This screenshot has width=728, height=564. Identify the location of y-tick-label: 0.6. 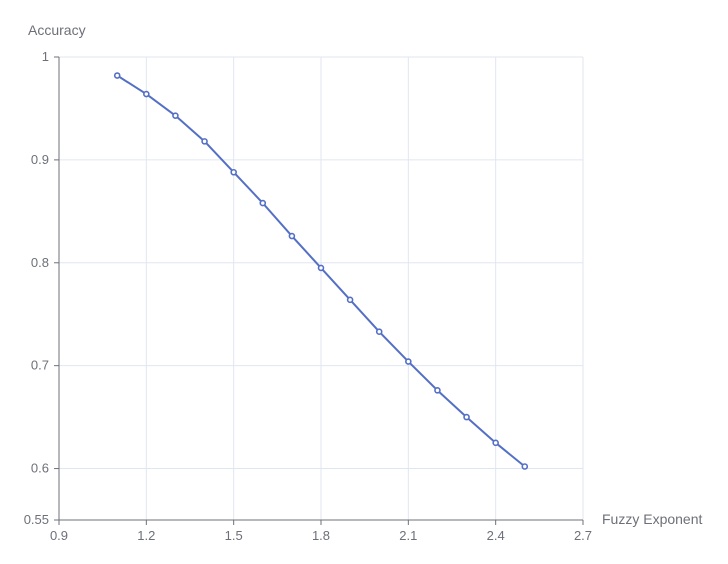
(40, 468).